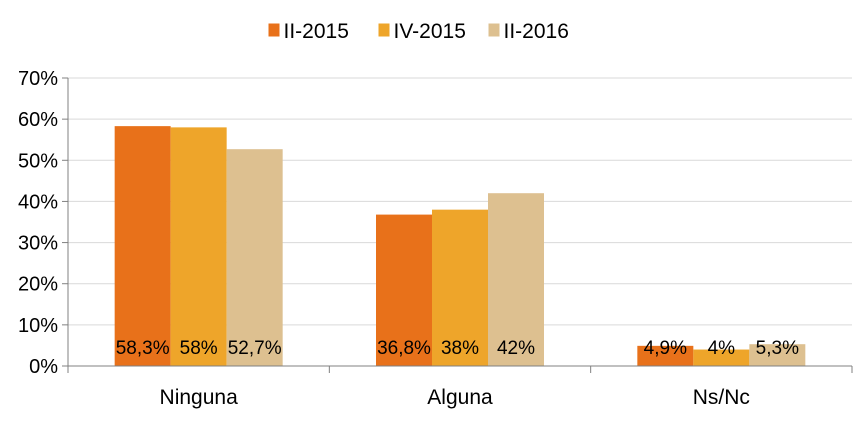 This screenshot has height=421, width=863. I want to click on legend-label: II-2015, so click(316, 31).